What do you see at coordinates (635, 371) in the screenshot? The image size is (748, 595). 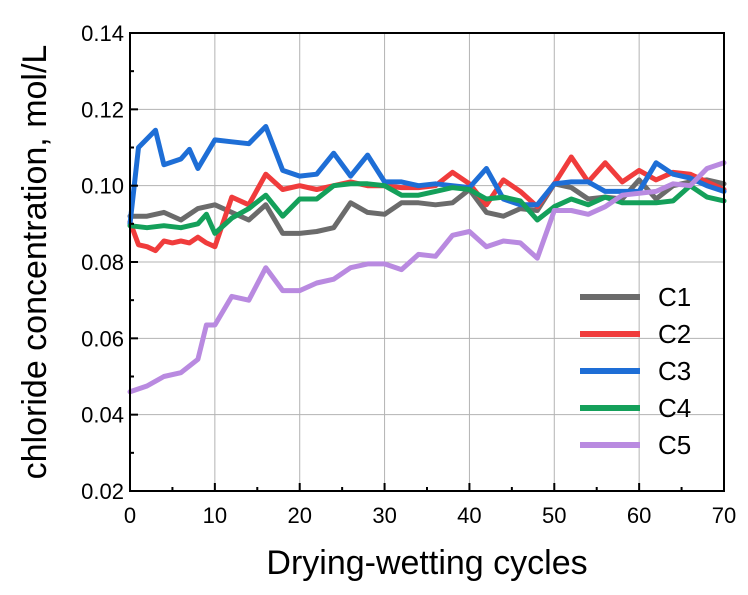 I see `legend: C1 C2 C3 C4 C5` at bounding box center [635, 371].